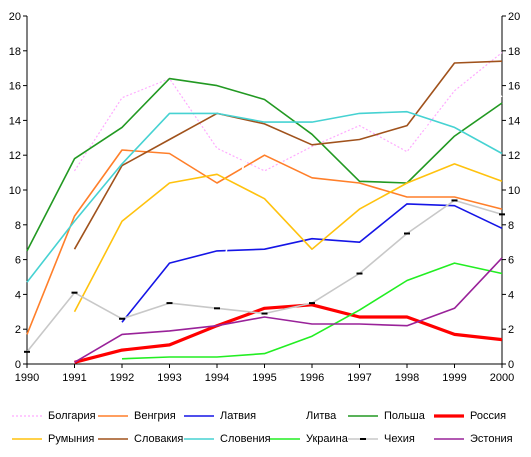 The width and height of the screenshot is (531, 457). Describe the element at coordinates (217, 378) in the screenshot. I see `x-tick-label: 1994` at that location.